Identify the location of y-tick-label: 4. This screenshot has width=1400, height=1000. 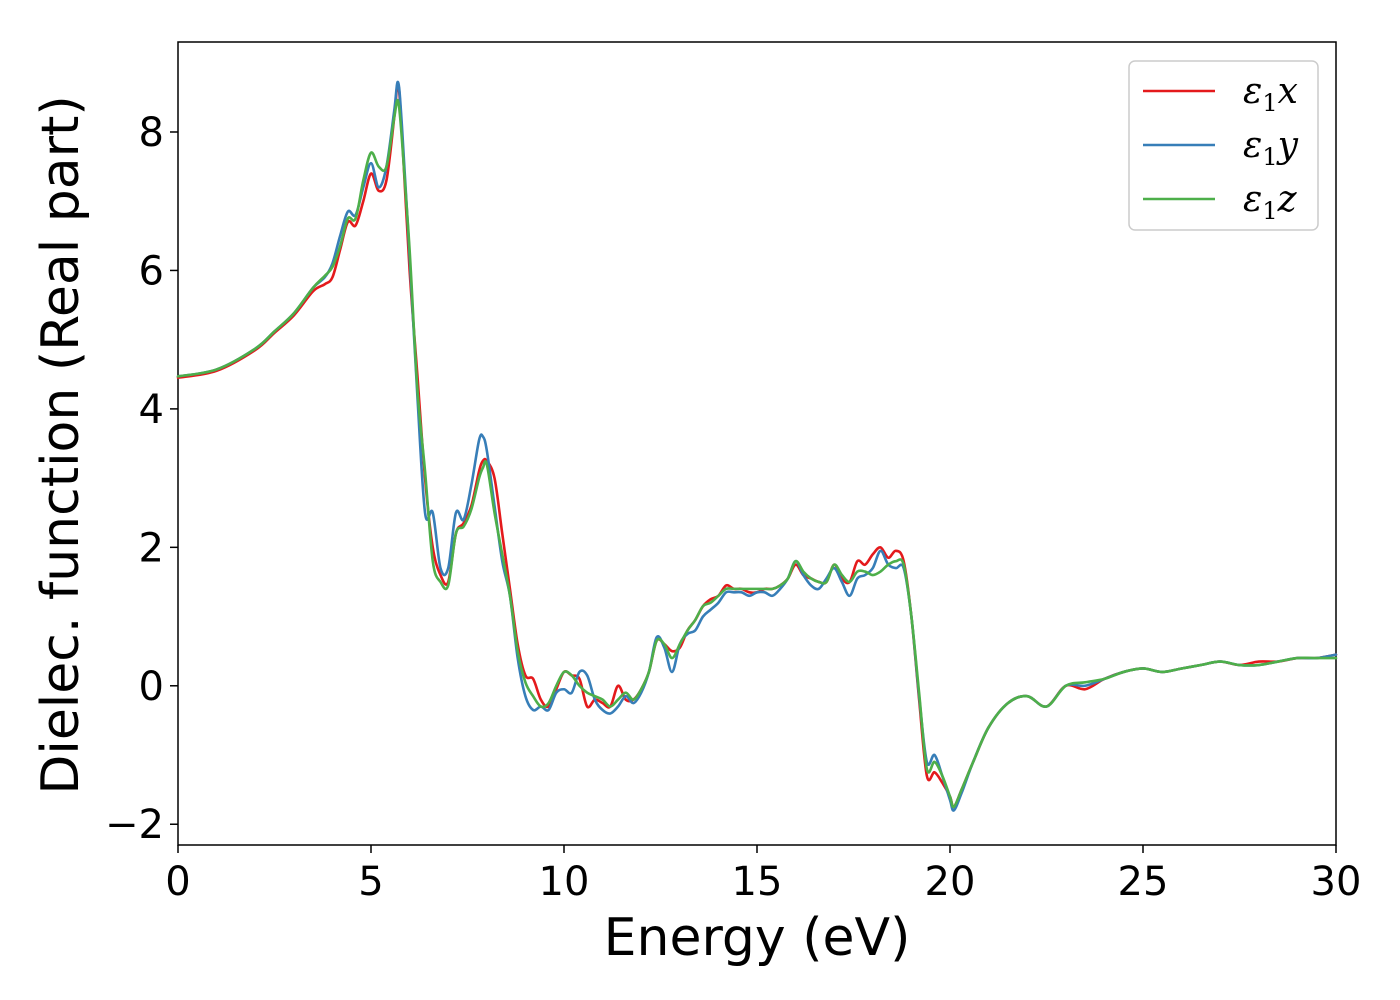
(151, 410).